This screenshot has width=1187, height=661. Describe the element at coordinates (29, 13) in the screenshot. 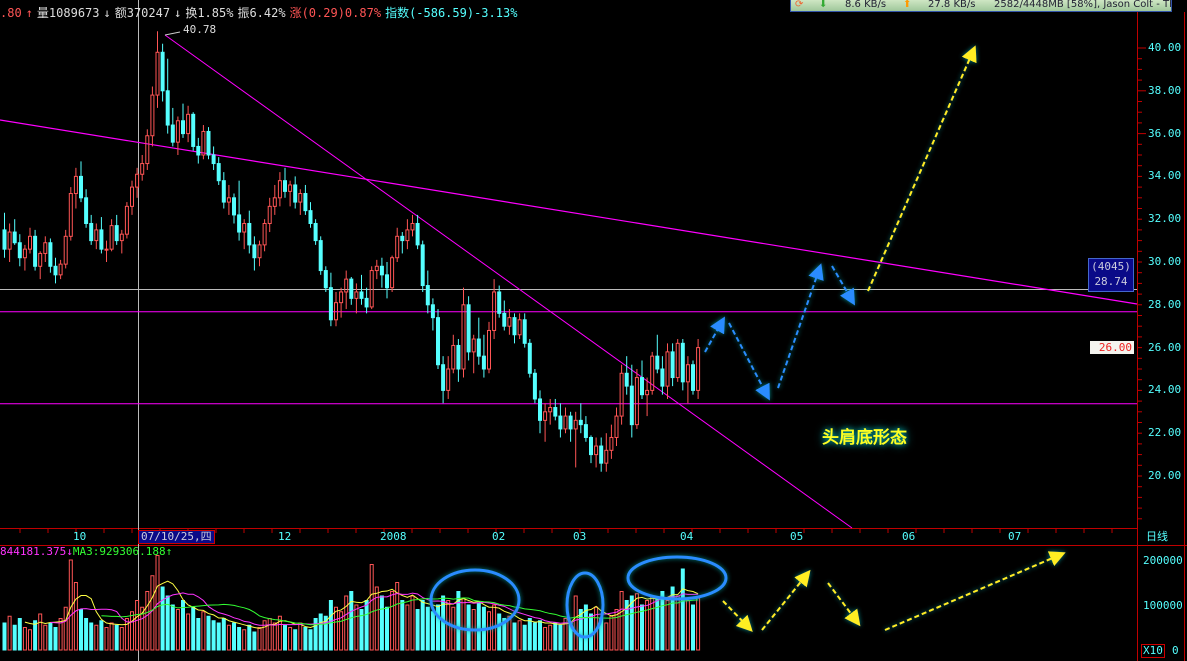

I see `up-arrow-icon: ↑` at that location.